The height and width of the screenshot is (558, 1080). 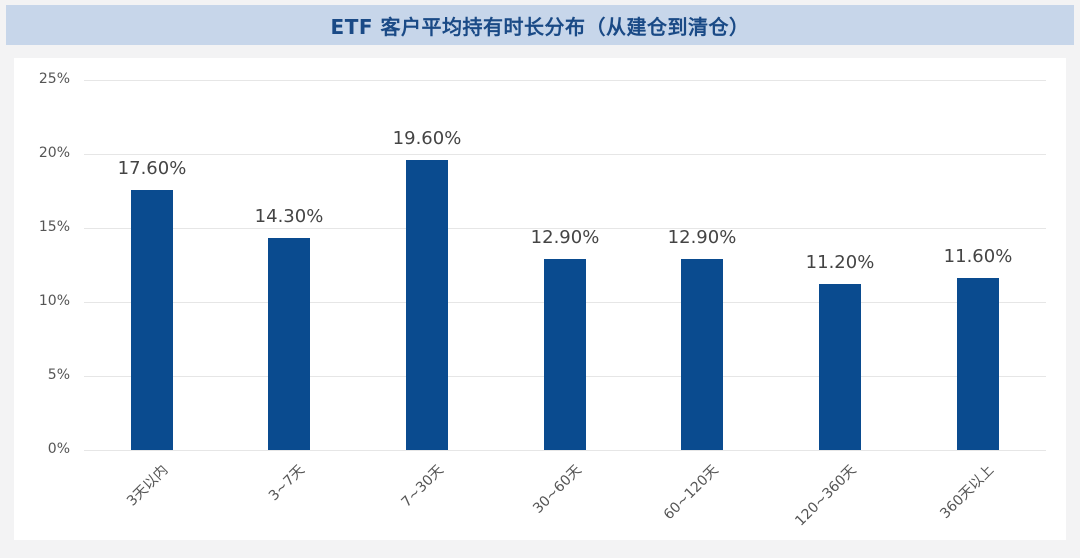 I want to click on chart-title: ETF 客户平均持有时长分布（从建仓到清仓）, so click(x=540, y=26).